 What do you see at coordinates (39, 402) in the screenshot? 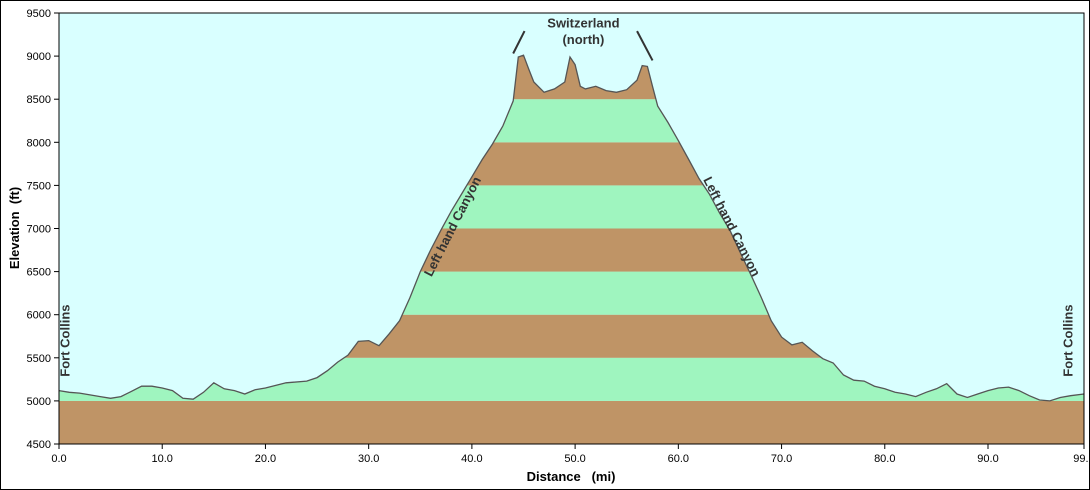
I see `y-tick-label: 5000` at bounding box center [39, 402].